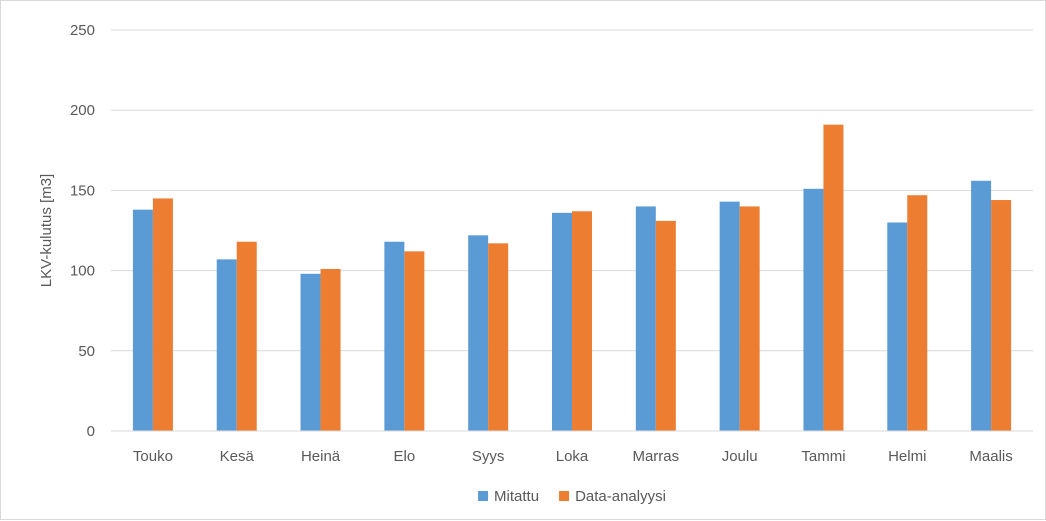 This screenshot has width=1046, height=521. Describe the element at coordinates (82, 231) in the screenshot. I see `y-axis-ticks: 0 50 100 150 200 250` at that location.